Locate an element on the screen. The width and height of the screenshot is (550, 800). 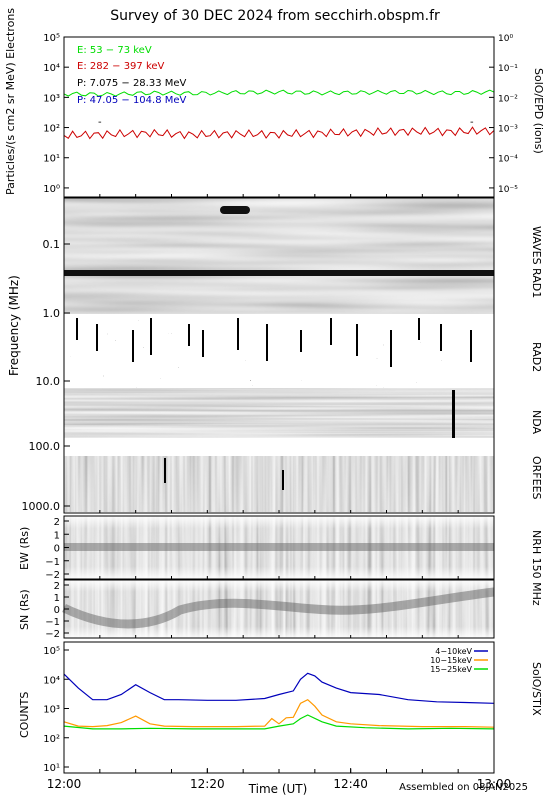
particles-right-tick-label: 10⁻¹ is located at coordinates (508, 69).